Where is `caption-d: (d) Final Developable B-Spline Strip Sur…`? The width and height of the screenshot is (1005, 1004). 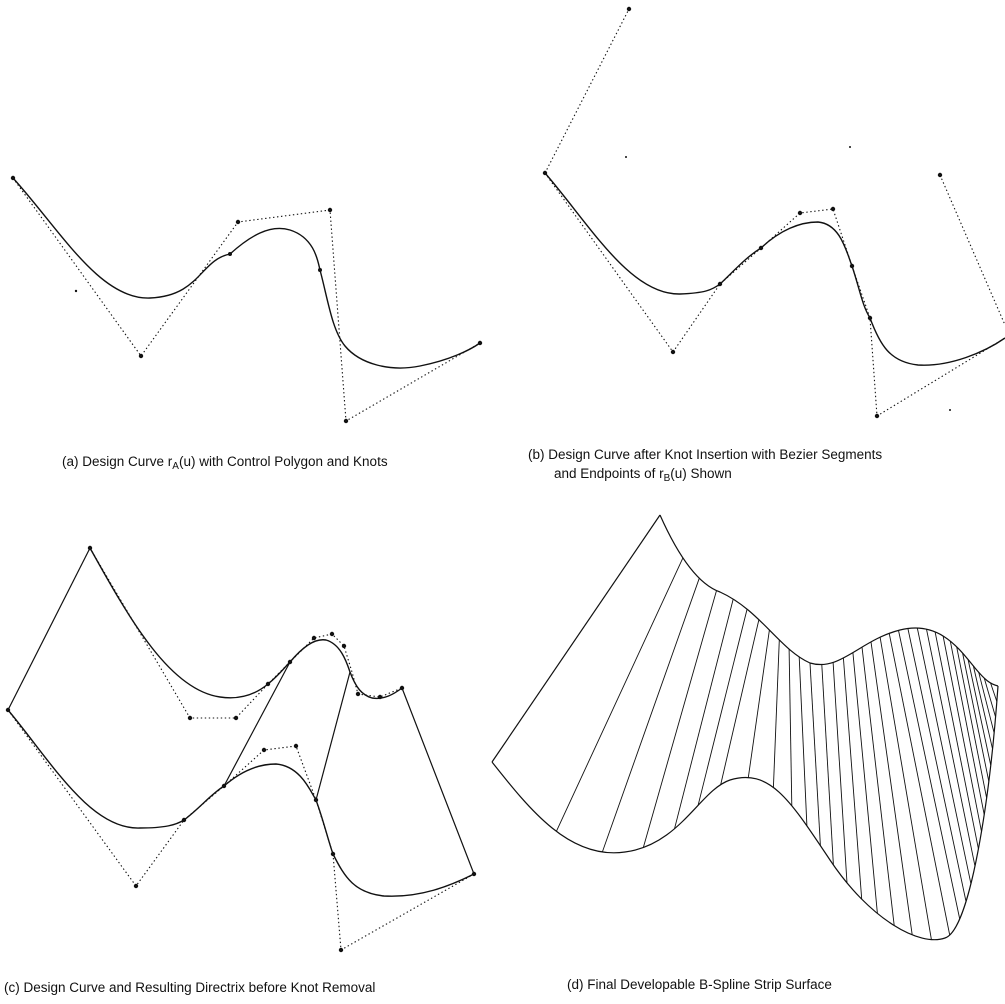
caption-d: (d) Final Developable B-Spline Strip Sur… is located at coordinates (699, 984).